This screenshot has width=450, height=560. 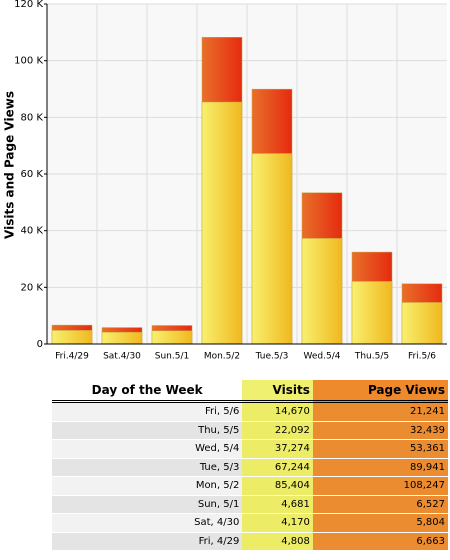 I want to click on table-cell: 67,244, so click(x=277, y=467).